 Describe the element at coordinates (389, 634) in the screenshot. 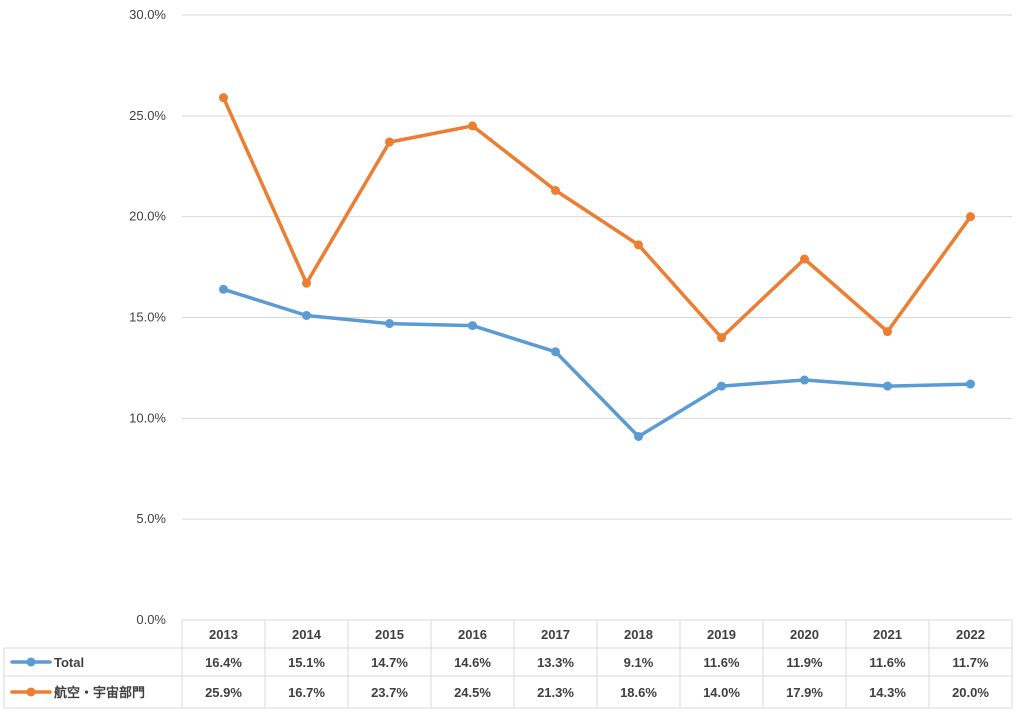

I see `x-category-label: 2015` at that location.